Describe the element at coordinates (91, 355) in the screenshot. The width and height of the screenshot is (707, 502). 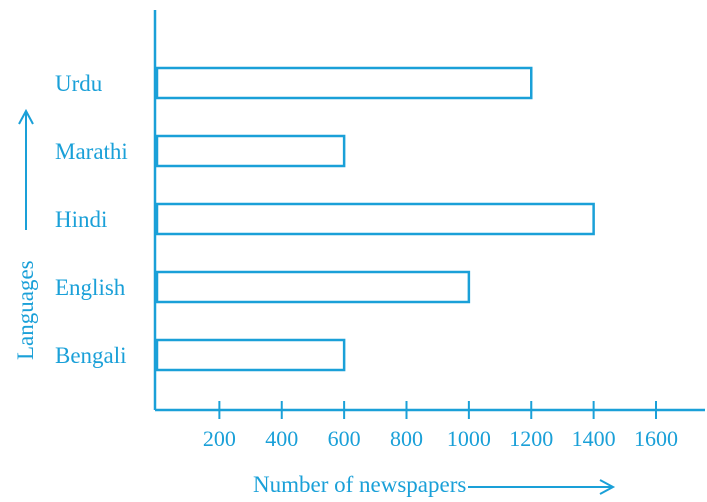
I see `category-label-bengali: Bengali` at that location.